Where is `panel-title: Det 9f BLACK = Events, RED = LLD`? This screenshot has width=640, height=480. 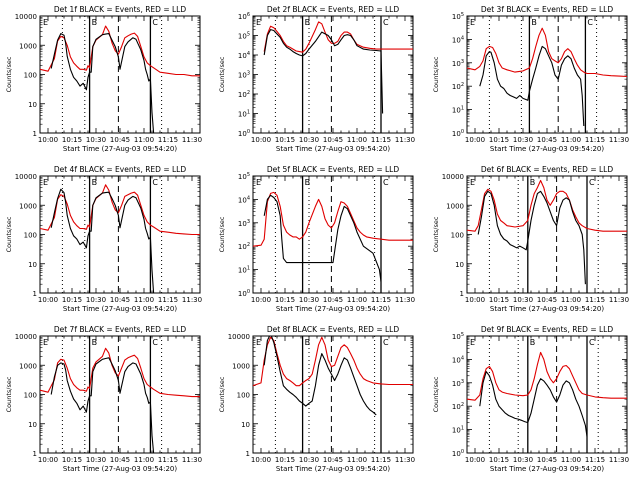 panel-title: Det 9f BLACK = Events, RED = LLD is located at coordinates (547, 329).